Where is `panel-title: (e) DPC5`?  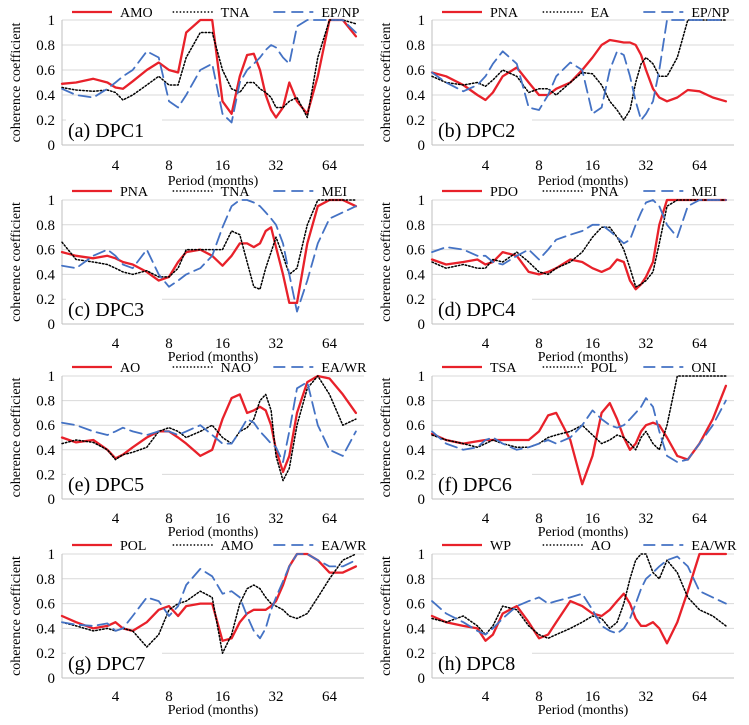
panel-title: (e) DPC5 is located at coordinates (106, 485).